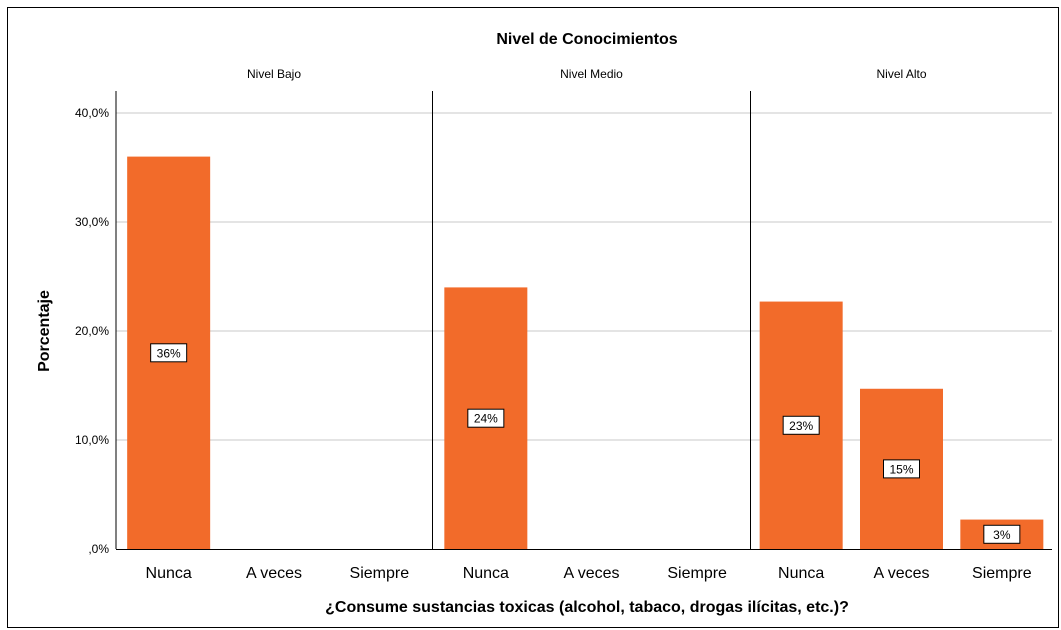 Image resolution: width=1061 pixels, height=630 pixels. Describe the element at coordinates (44, 331) in the screenshot. I see `y-axis-label: Porcentaje` at that location.